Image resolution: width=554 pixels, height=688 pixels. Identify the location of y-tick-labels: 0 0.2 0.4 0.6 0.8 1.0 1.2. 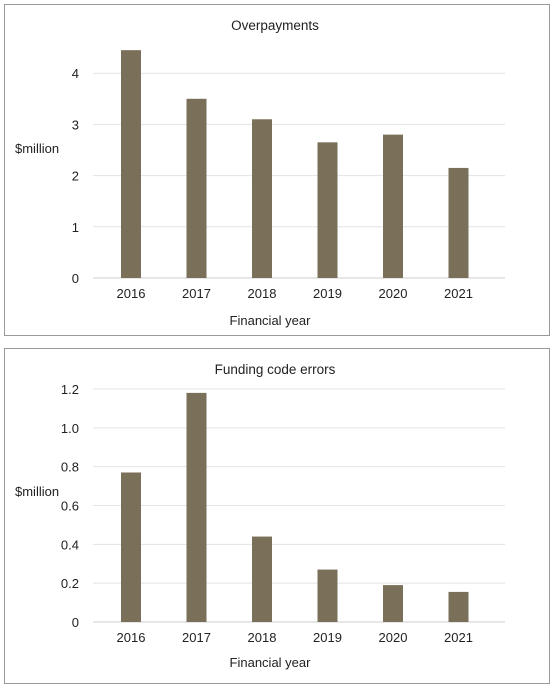
(70, 506).